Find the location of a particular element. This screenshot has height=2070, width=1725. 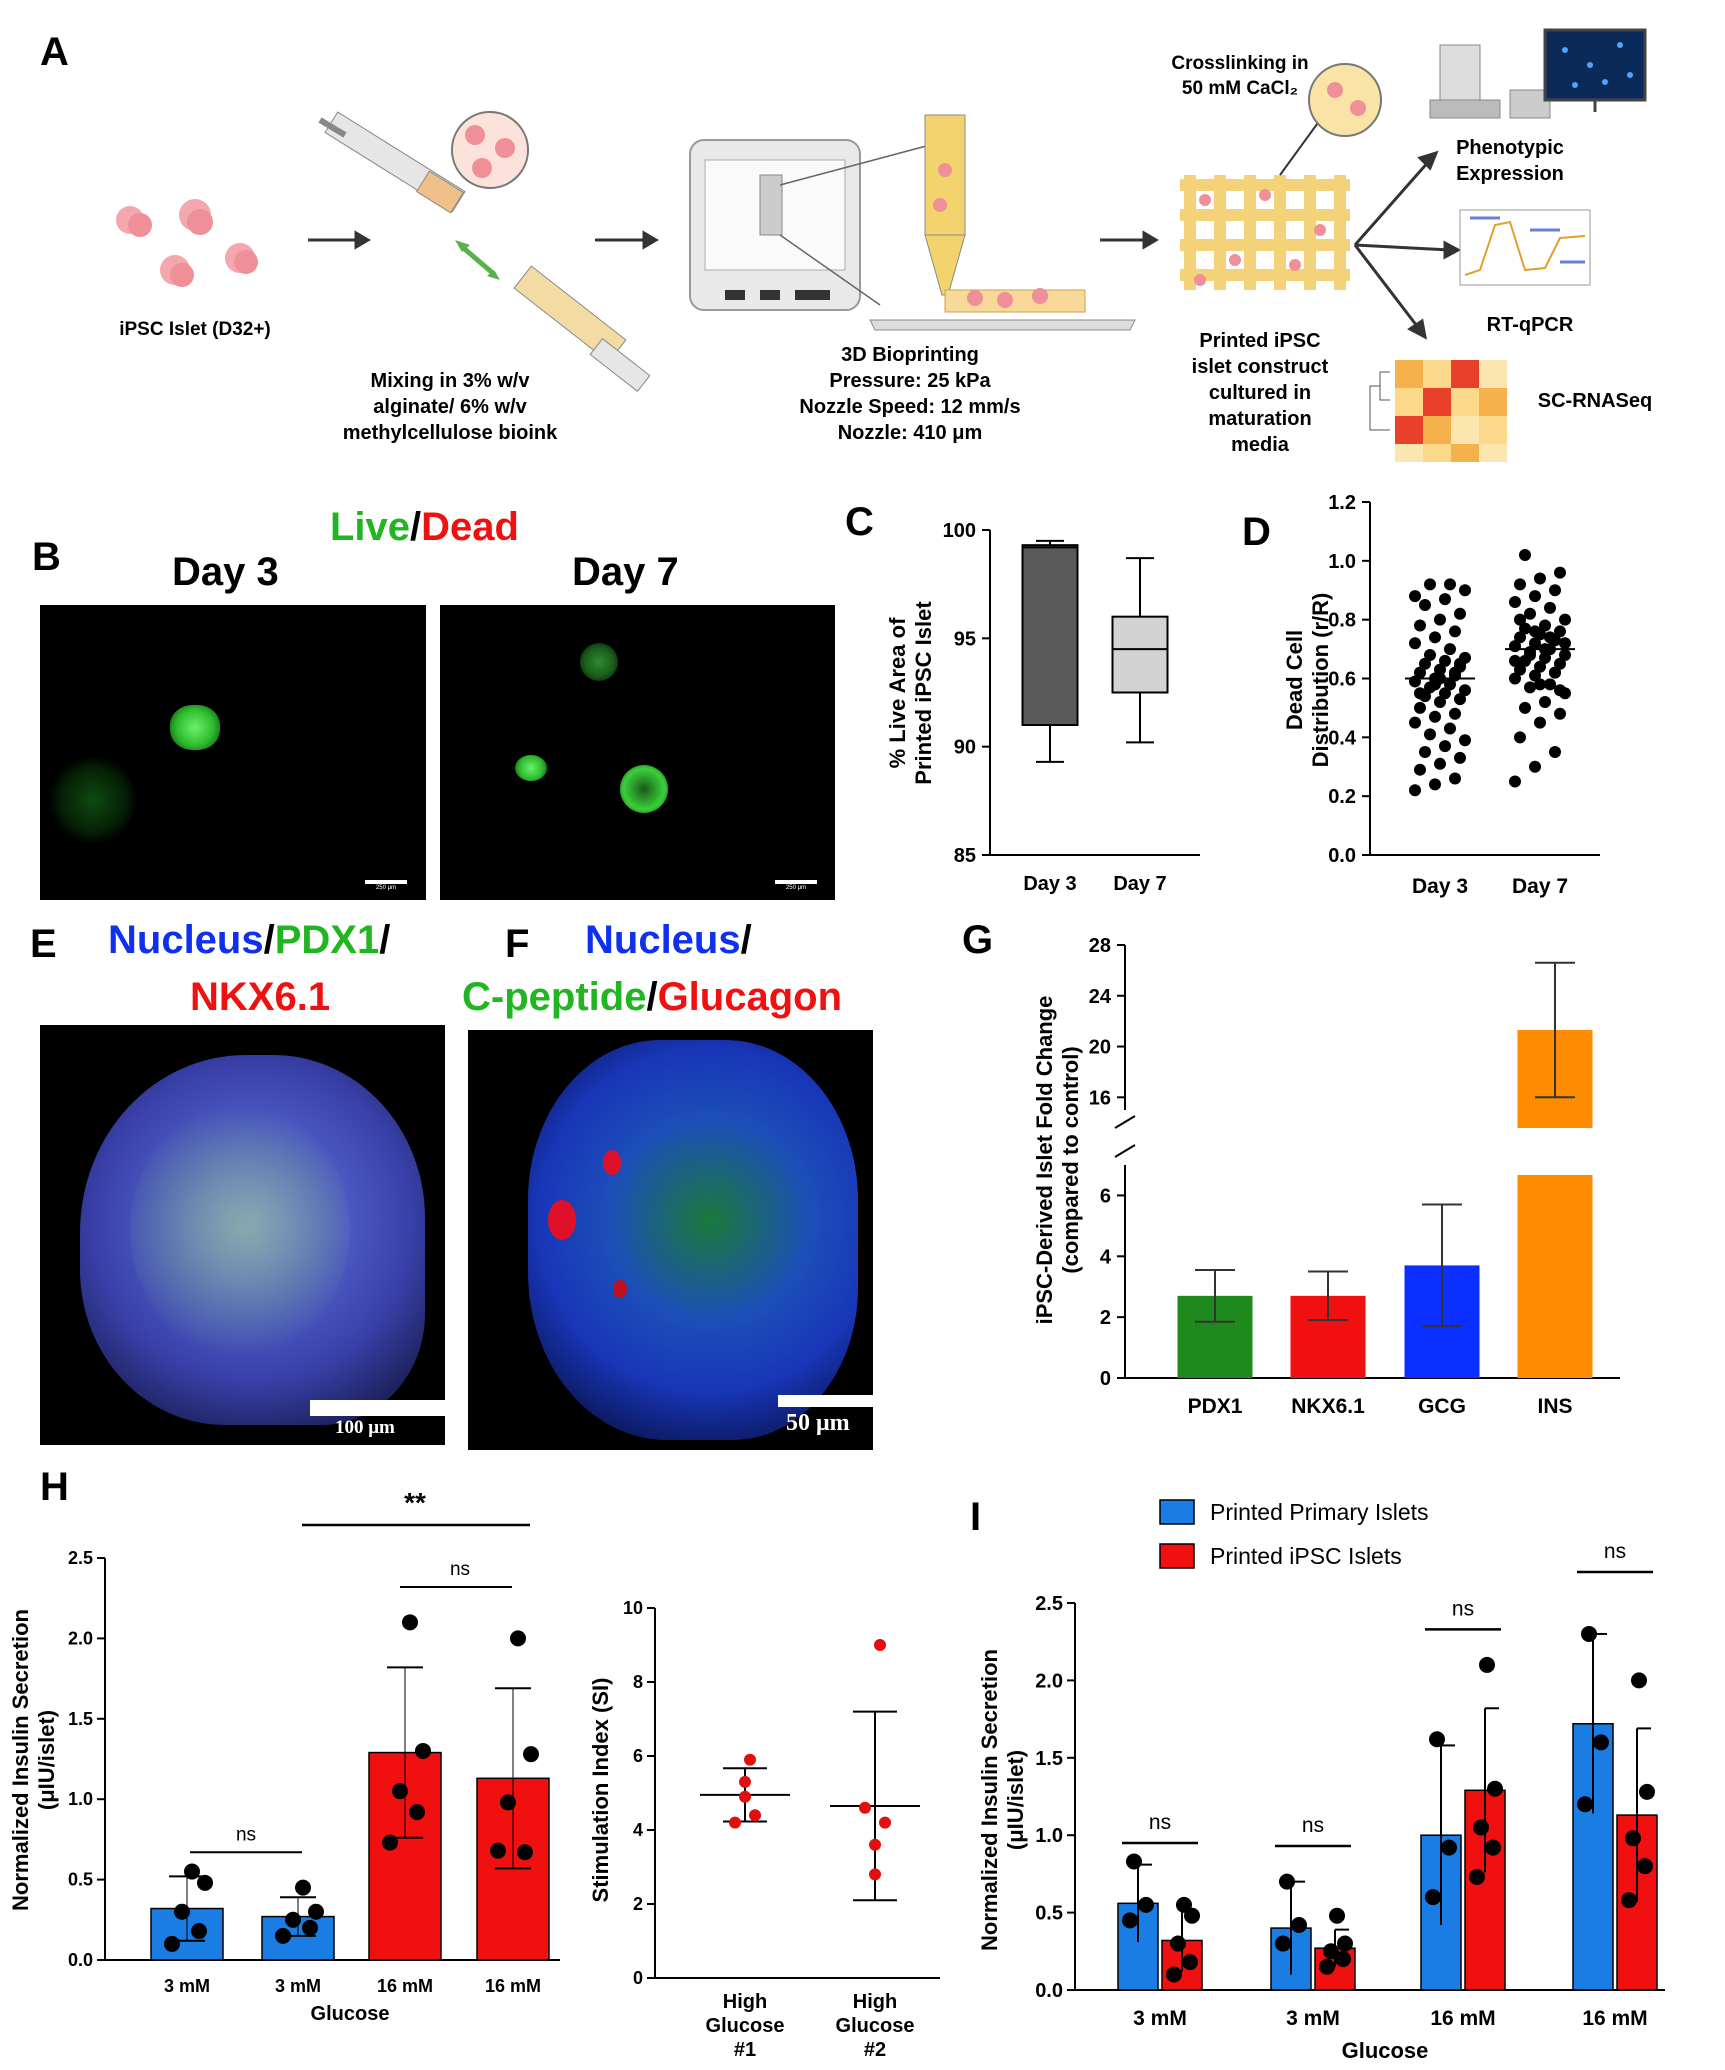

printed-scaffold-icon is located at coordinates (1265, 232).